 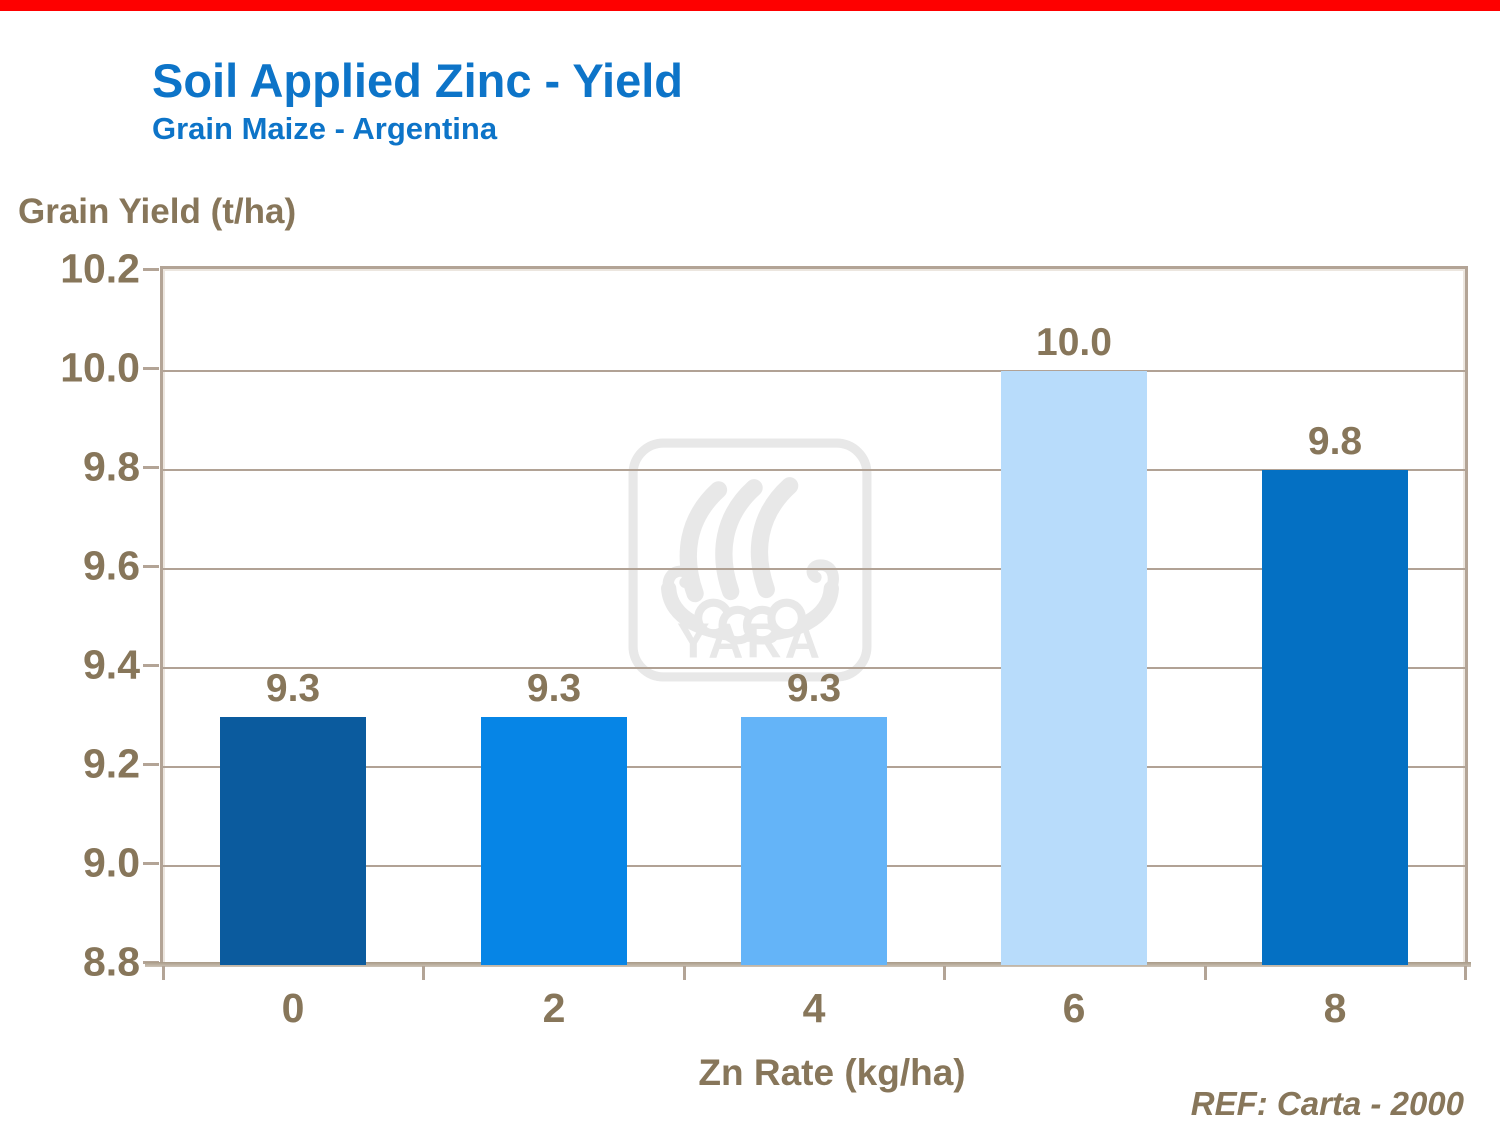 I want to click on y-tick-label: 10.0, so click(x=100, y=367).